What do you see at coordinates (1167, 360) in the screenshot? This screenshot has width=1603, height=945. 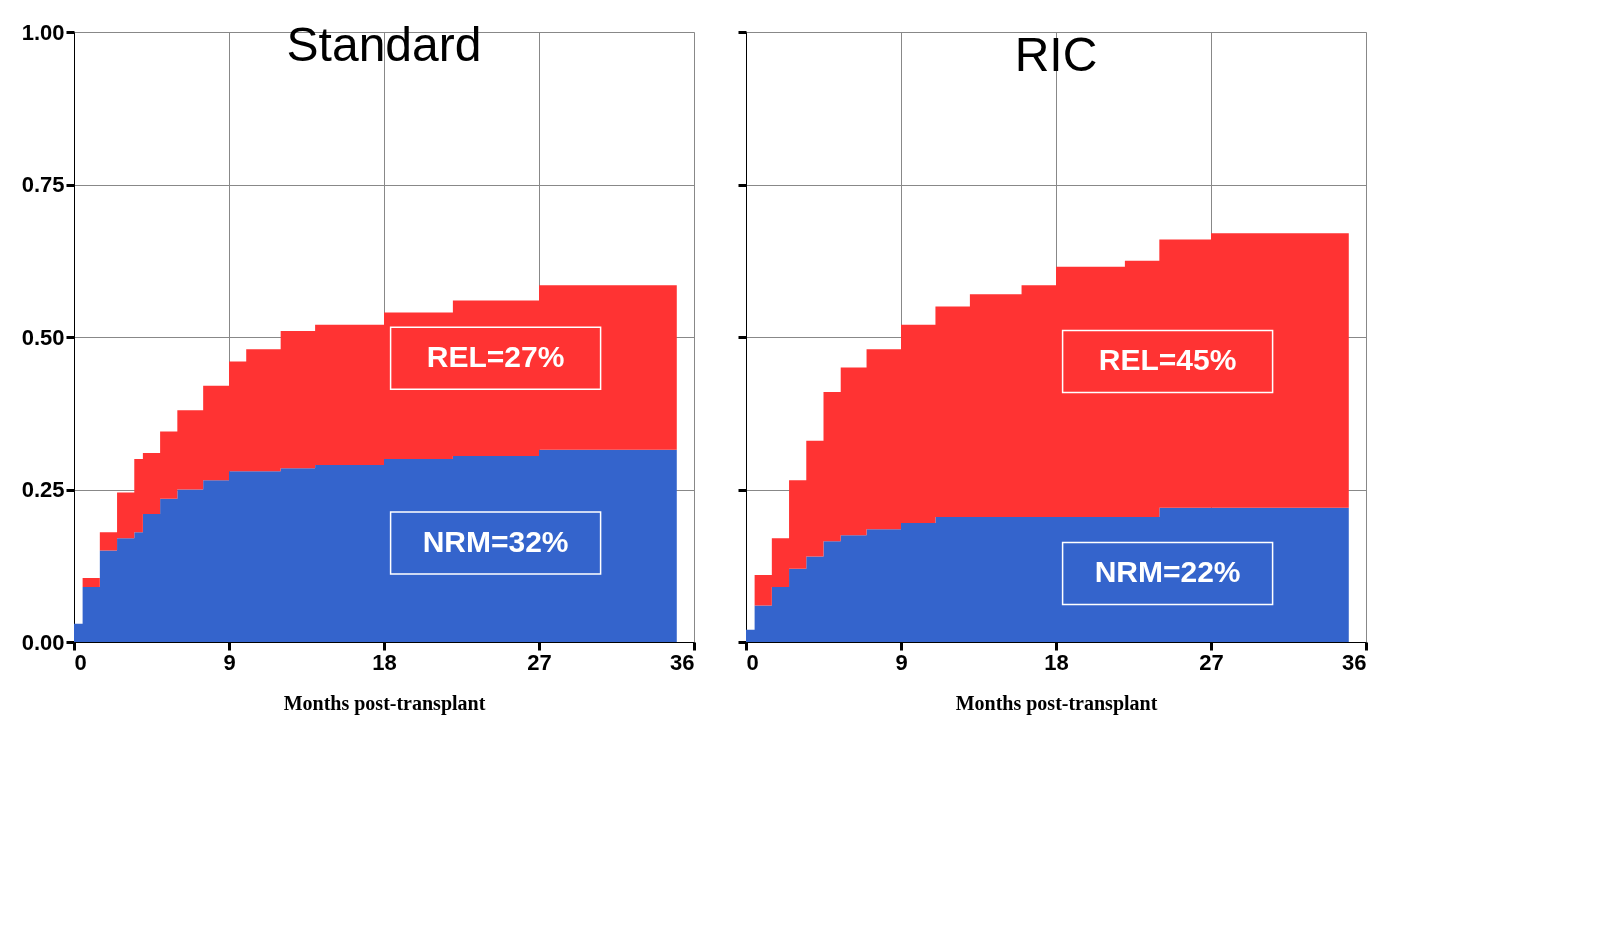 I see `annotation: REL=45%` at bounding box center [1167, 360].